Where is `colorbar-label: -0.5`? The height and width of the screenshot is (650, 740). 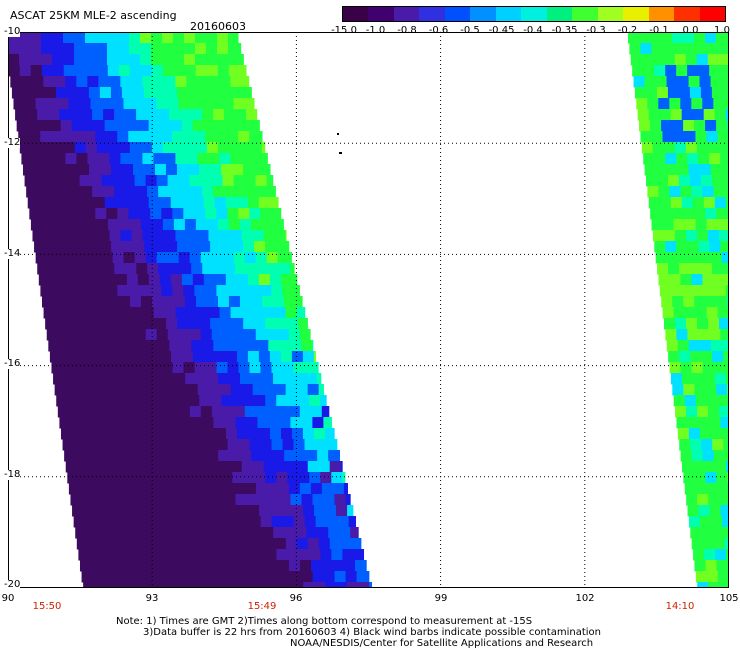
colorbar-label: -0.5 is located at coordinates (470, 30).